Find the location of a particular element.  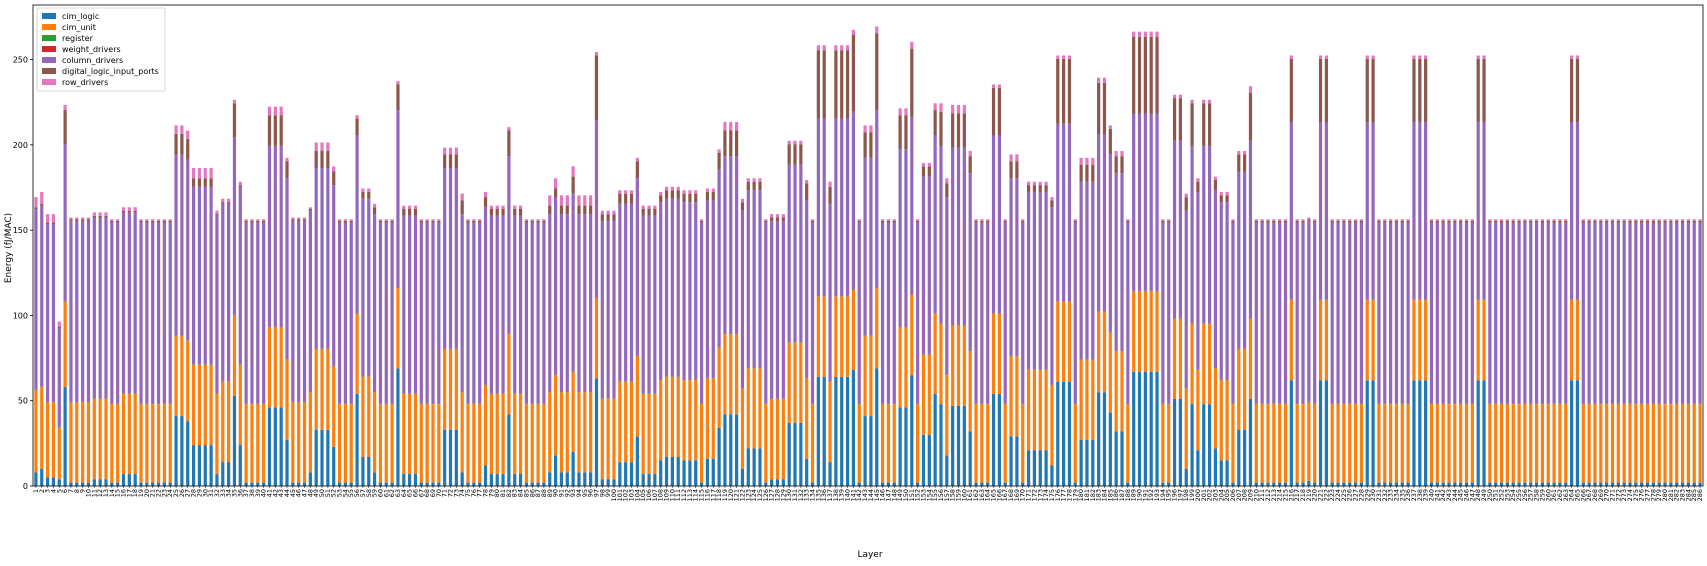

legend-swatch-column_drivers is located at coordinates (49, 60).